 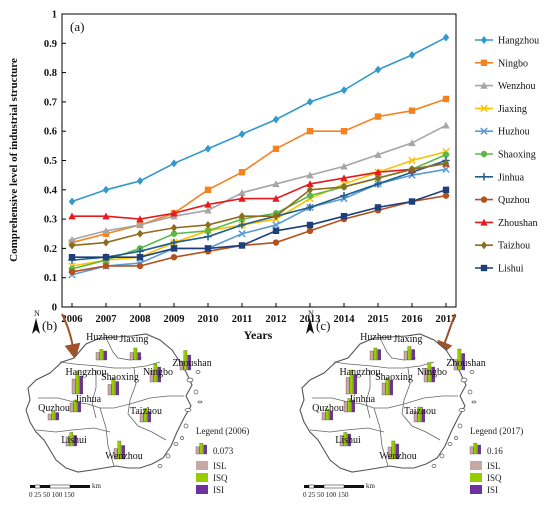 I want to click on y-tick-label: 0.5, so click(x=50, y=161).